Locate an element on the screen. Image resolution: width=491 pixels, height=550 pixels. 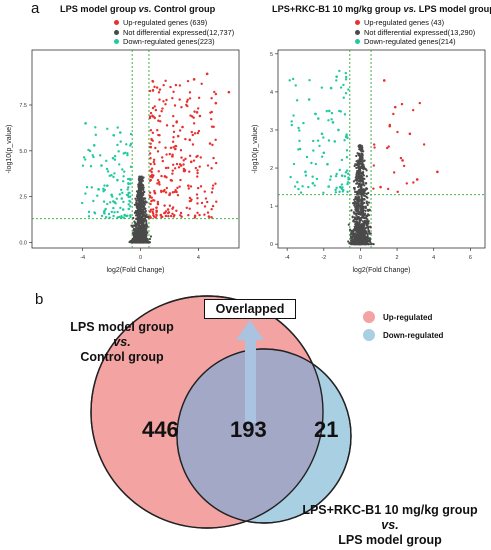
venn-count-left: 446 is located at coordinates (160, 429).